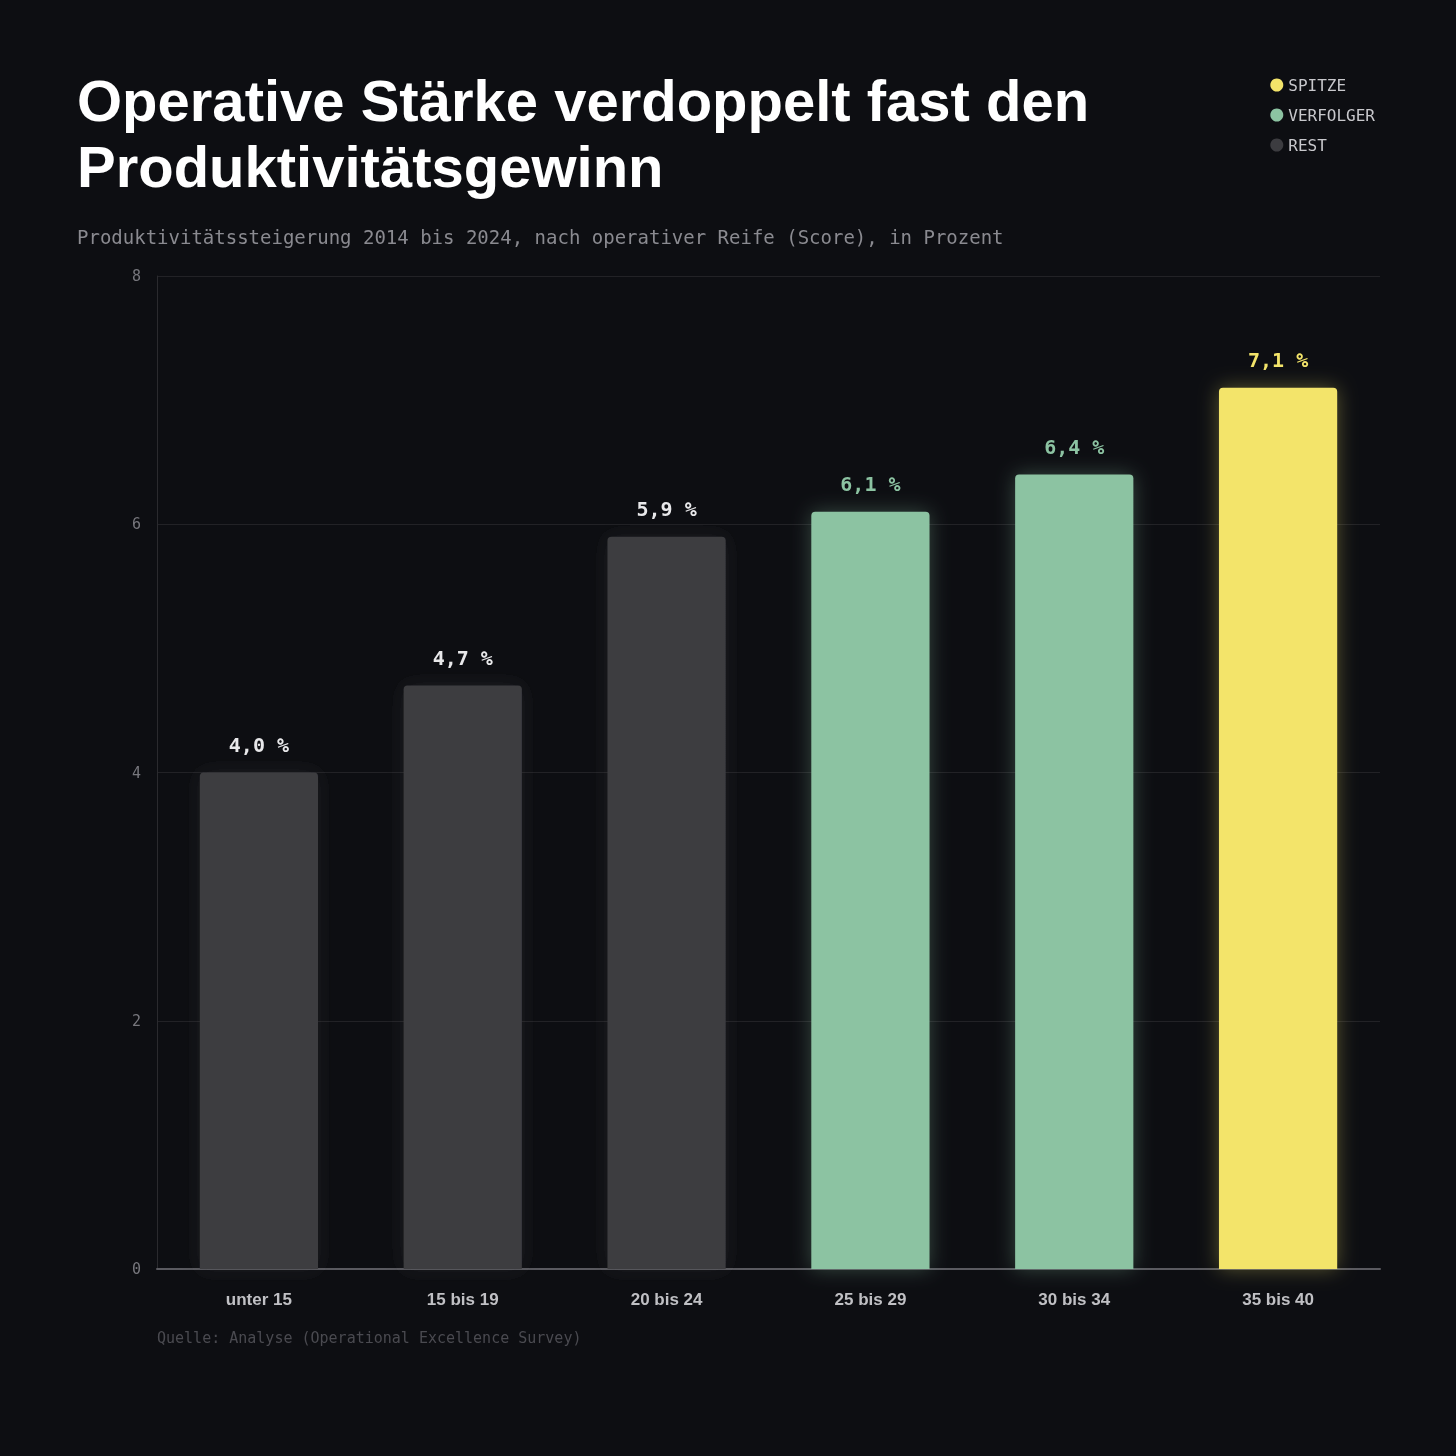  What do you see at coordinates (1278, 359) in the screenshot?
I see `text: 7,1 %` at bounding box center [1278, 359].